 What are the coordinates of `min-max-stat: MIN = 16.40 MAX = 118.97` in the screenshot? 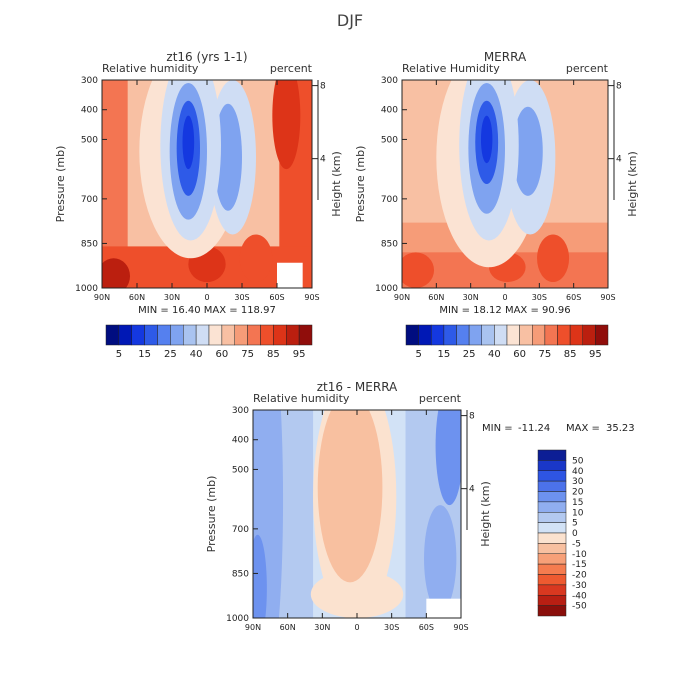 It's located at (207, 310).